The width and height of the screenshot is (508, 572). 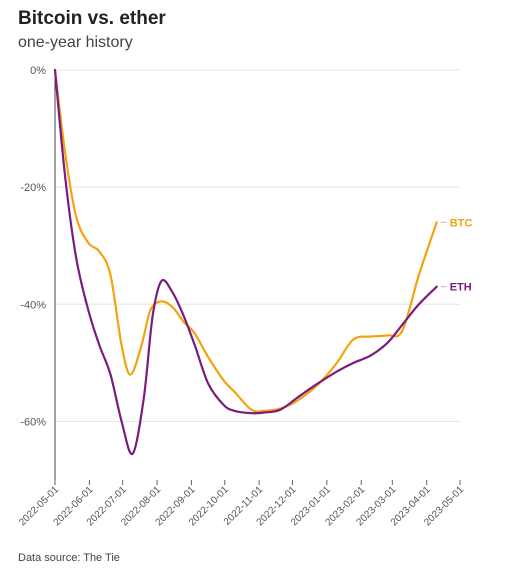 What do you see at coordinates (461, 223) in the screenshot?
I see `series-label-btc: BTC` at bounding box center [461, 223].